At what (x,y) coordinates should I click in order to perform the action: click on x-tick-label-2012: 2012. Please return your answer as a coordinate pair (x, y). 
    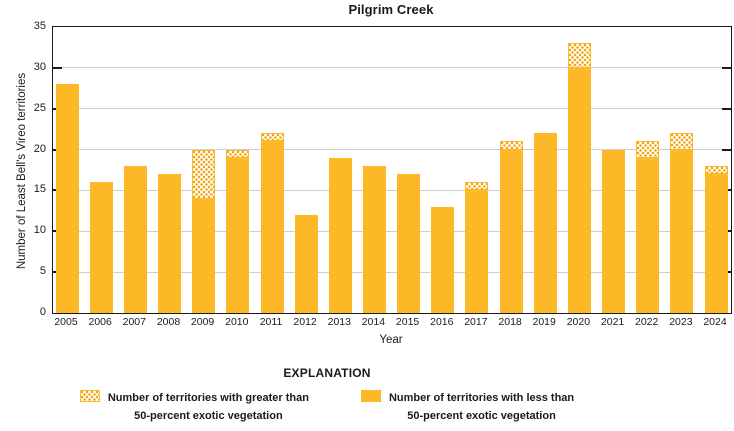
    Looking at the image, I should click on (305, 322).